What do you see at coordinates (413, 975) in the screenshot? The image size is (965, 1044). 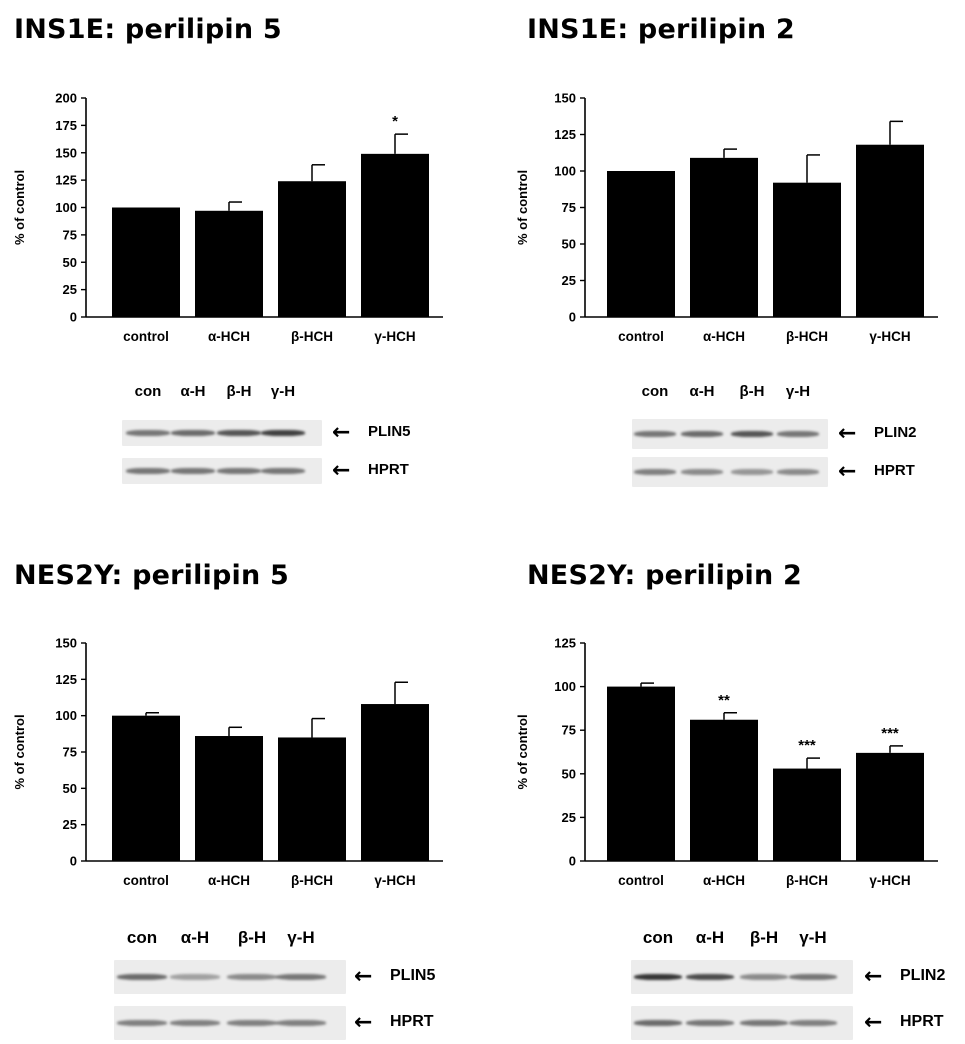 I see `blot-protein-label: PLIN5` at bounding box center [413, 975].